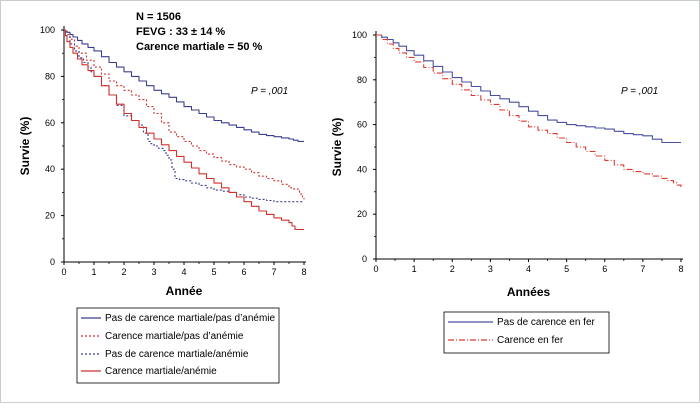 This screenshot has width=700, height=409. I want to click on legend-label-2: Carence martiale/pas d’anémie, so click(174, 336).